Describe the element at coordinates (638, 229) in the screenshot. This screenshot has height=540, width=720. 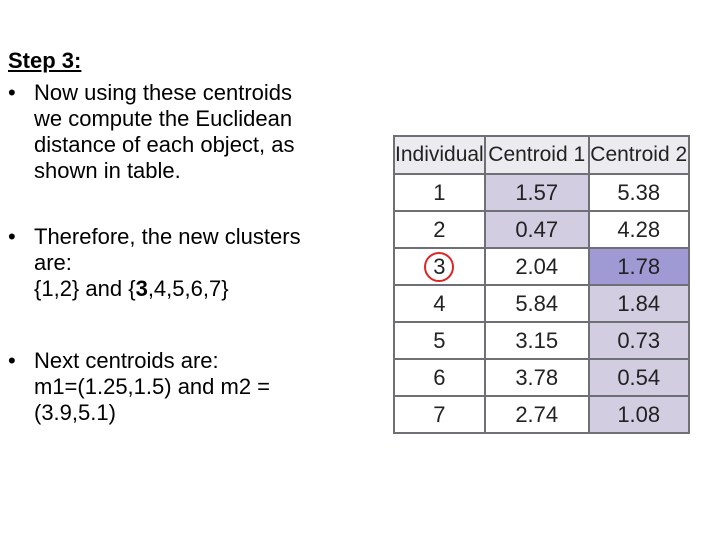
I see `cell-centroid-2: 4.28` at that location.